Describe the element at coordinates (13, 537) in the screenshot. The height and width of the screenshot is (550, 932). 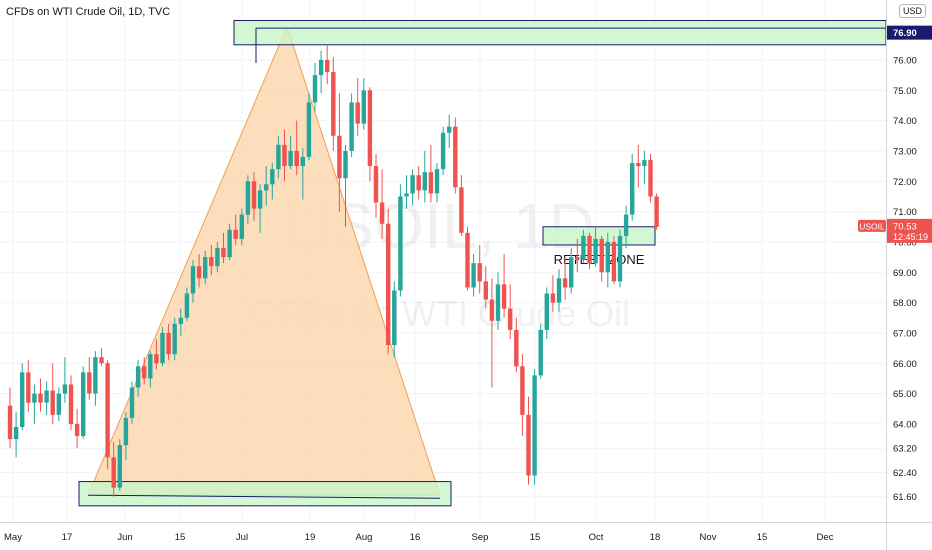
I see `time-tick-label: May` at that location.